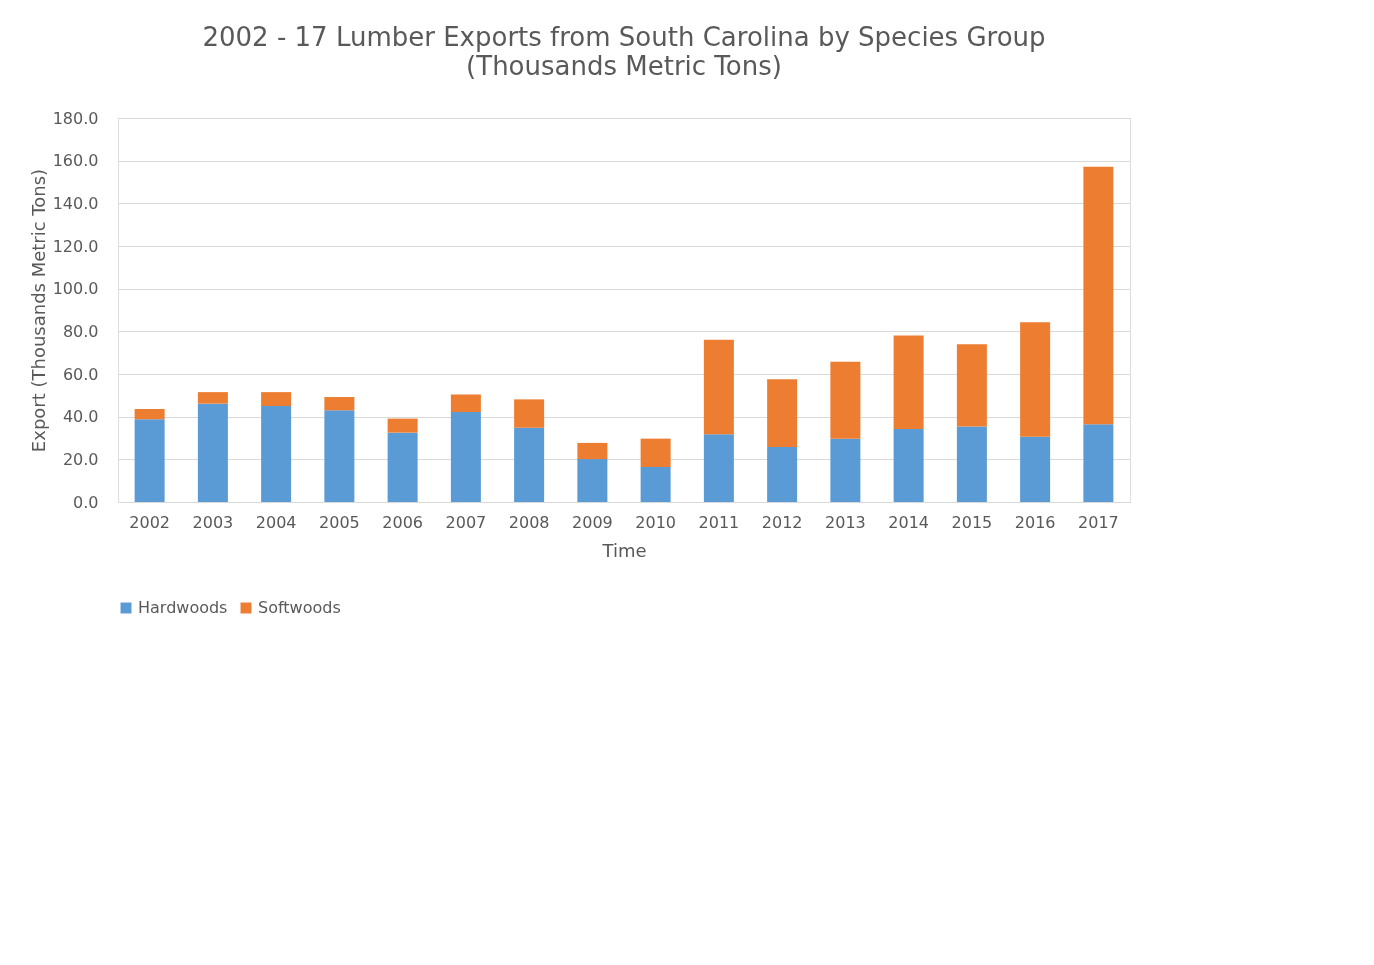 This screenshot has height=965, width=1374. What do you see at coordinates (466, 522) in the screenshot?
I see `x-tick-label: 2007` at bounding box center [466, 522].